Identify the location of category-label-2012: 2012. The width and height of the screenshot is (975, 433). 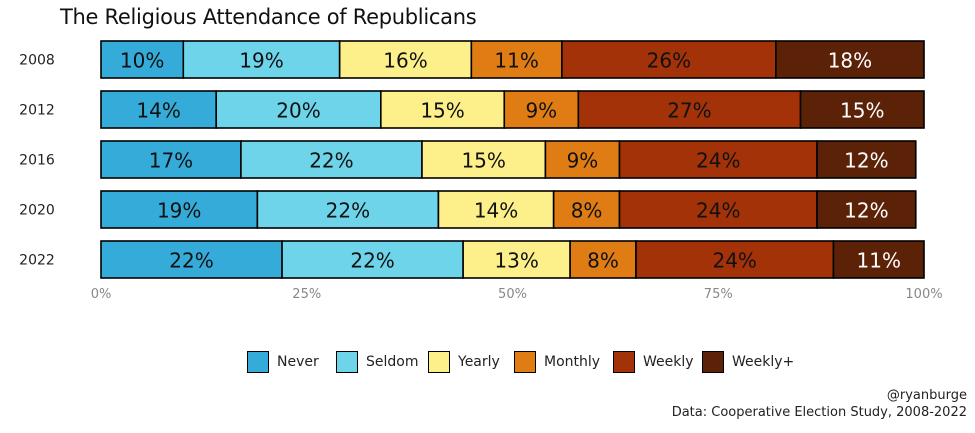
(37, 111).